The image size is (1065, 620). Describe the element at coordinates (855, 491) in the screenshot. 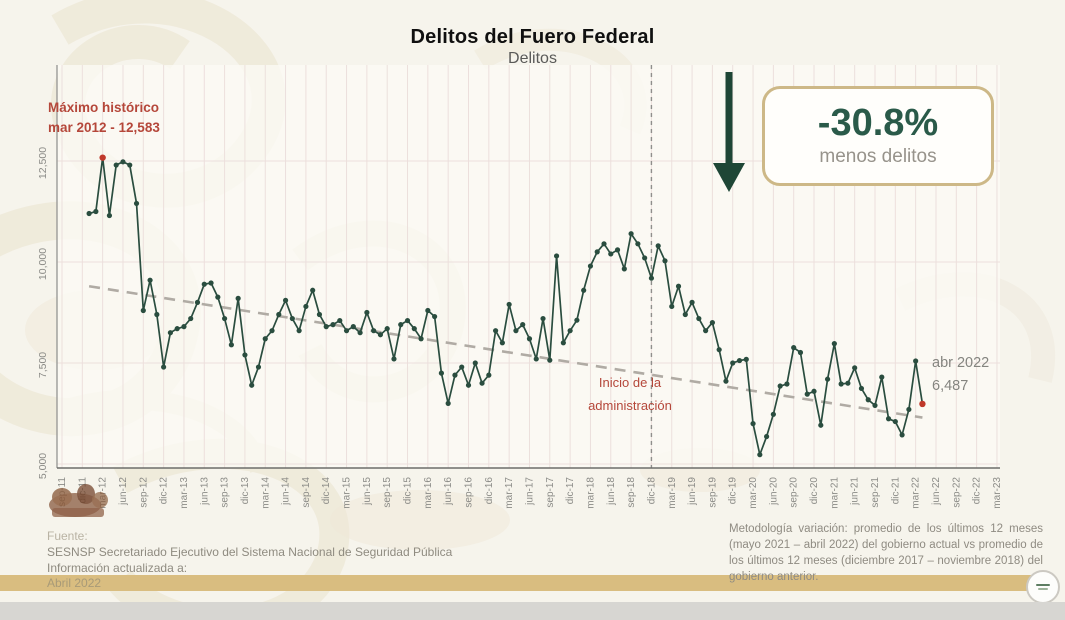

I see `x-tick-label: jun-21` at that location.